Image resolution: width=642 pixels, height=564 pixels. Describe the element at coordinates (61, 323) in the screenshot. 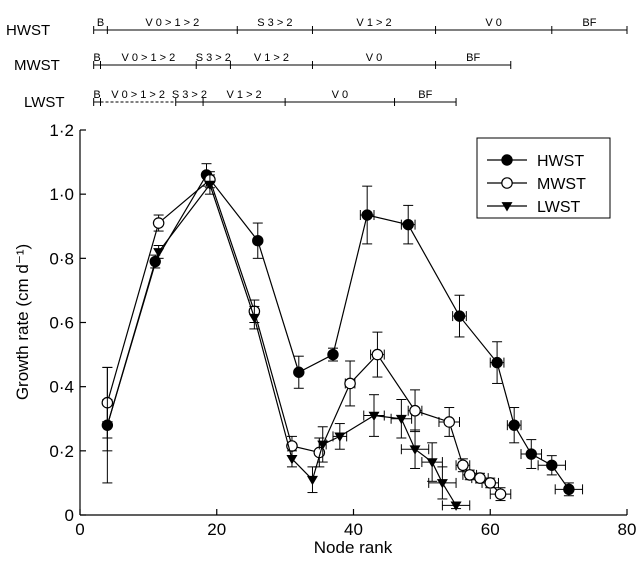

I see `y-tick-label: 0·6` at that location.